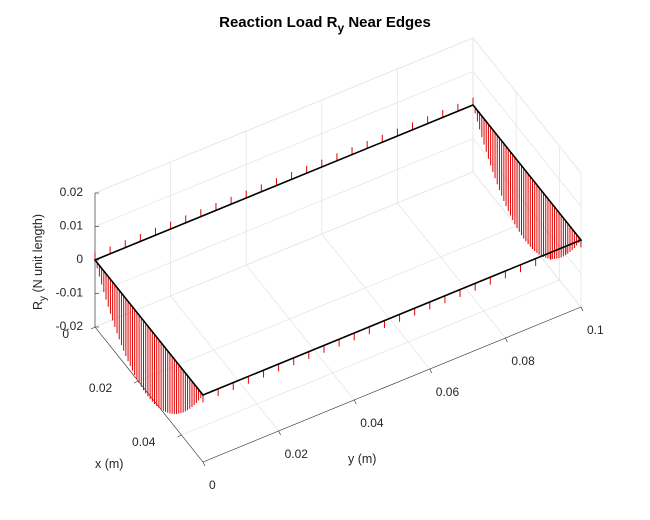 The image size is (650, 520). Describe the element at coordinates (144, 442) in the screenshot. I see `x-tick-label: 0.04` at that location.